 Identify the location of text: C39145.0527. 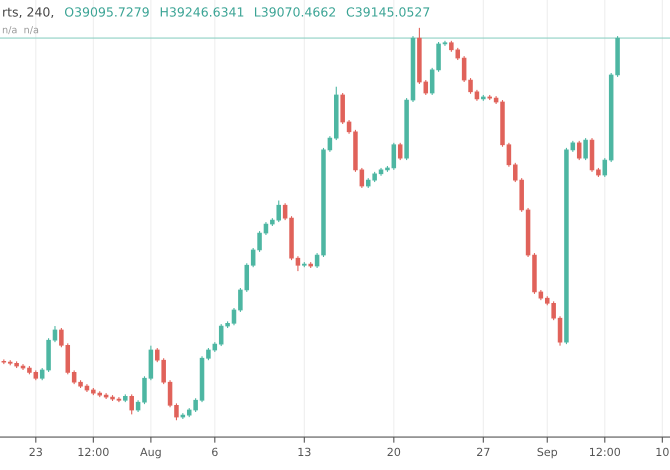
(388, 12).